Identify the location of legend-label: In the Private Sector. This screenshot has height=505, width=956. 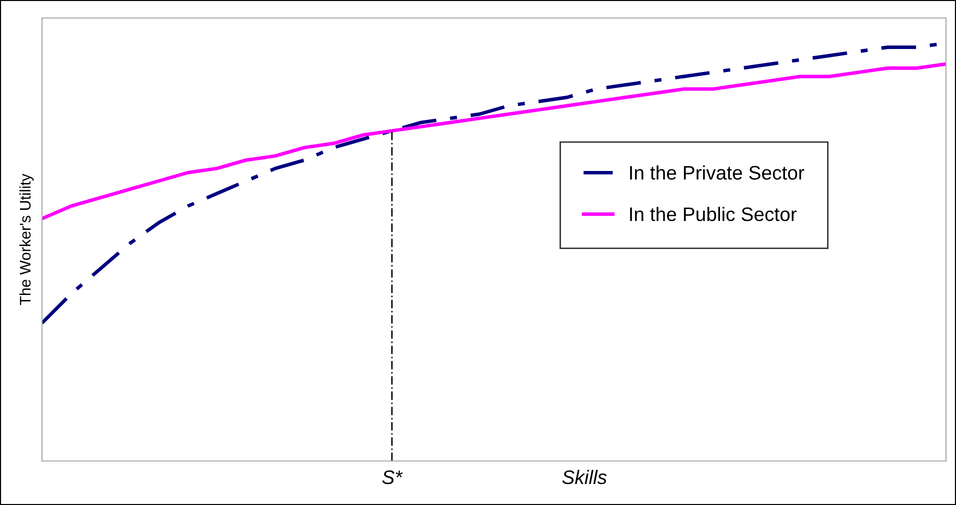
(717, 172).